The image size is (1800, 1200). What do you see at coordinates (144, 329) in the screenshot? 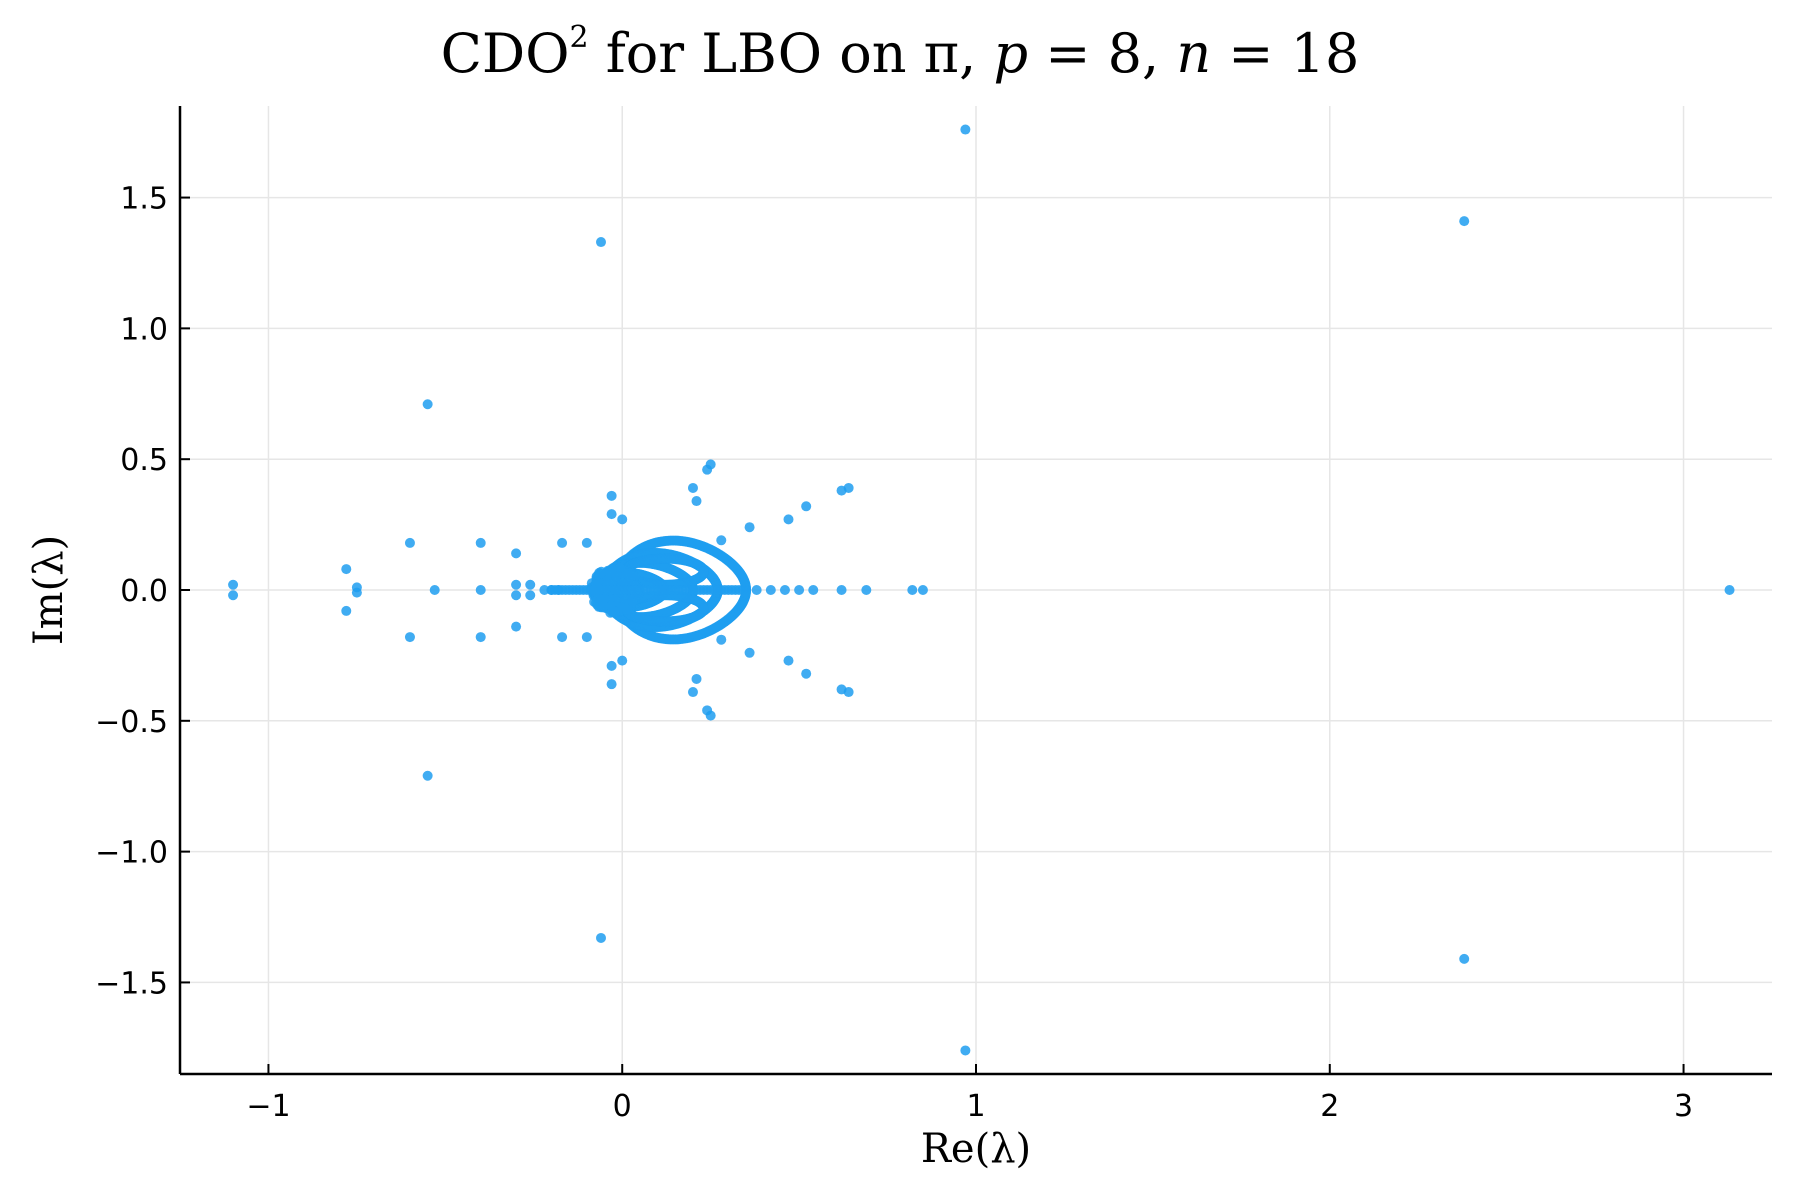
I see `y-tick-label: 1.0` at bounding box center [144, 329].